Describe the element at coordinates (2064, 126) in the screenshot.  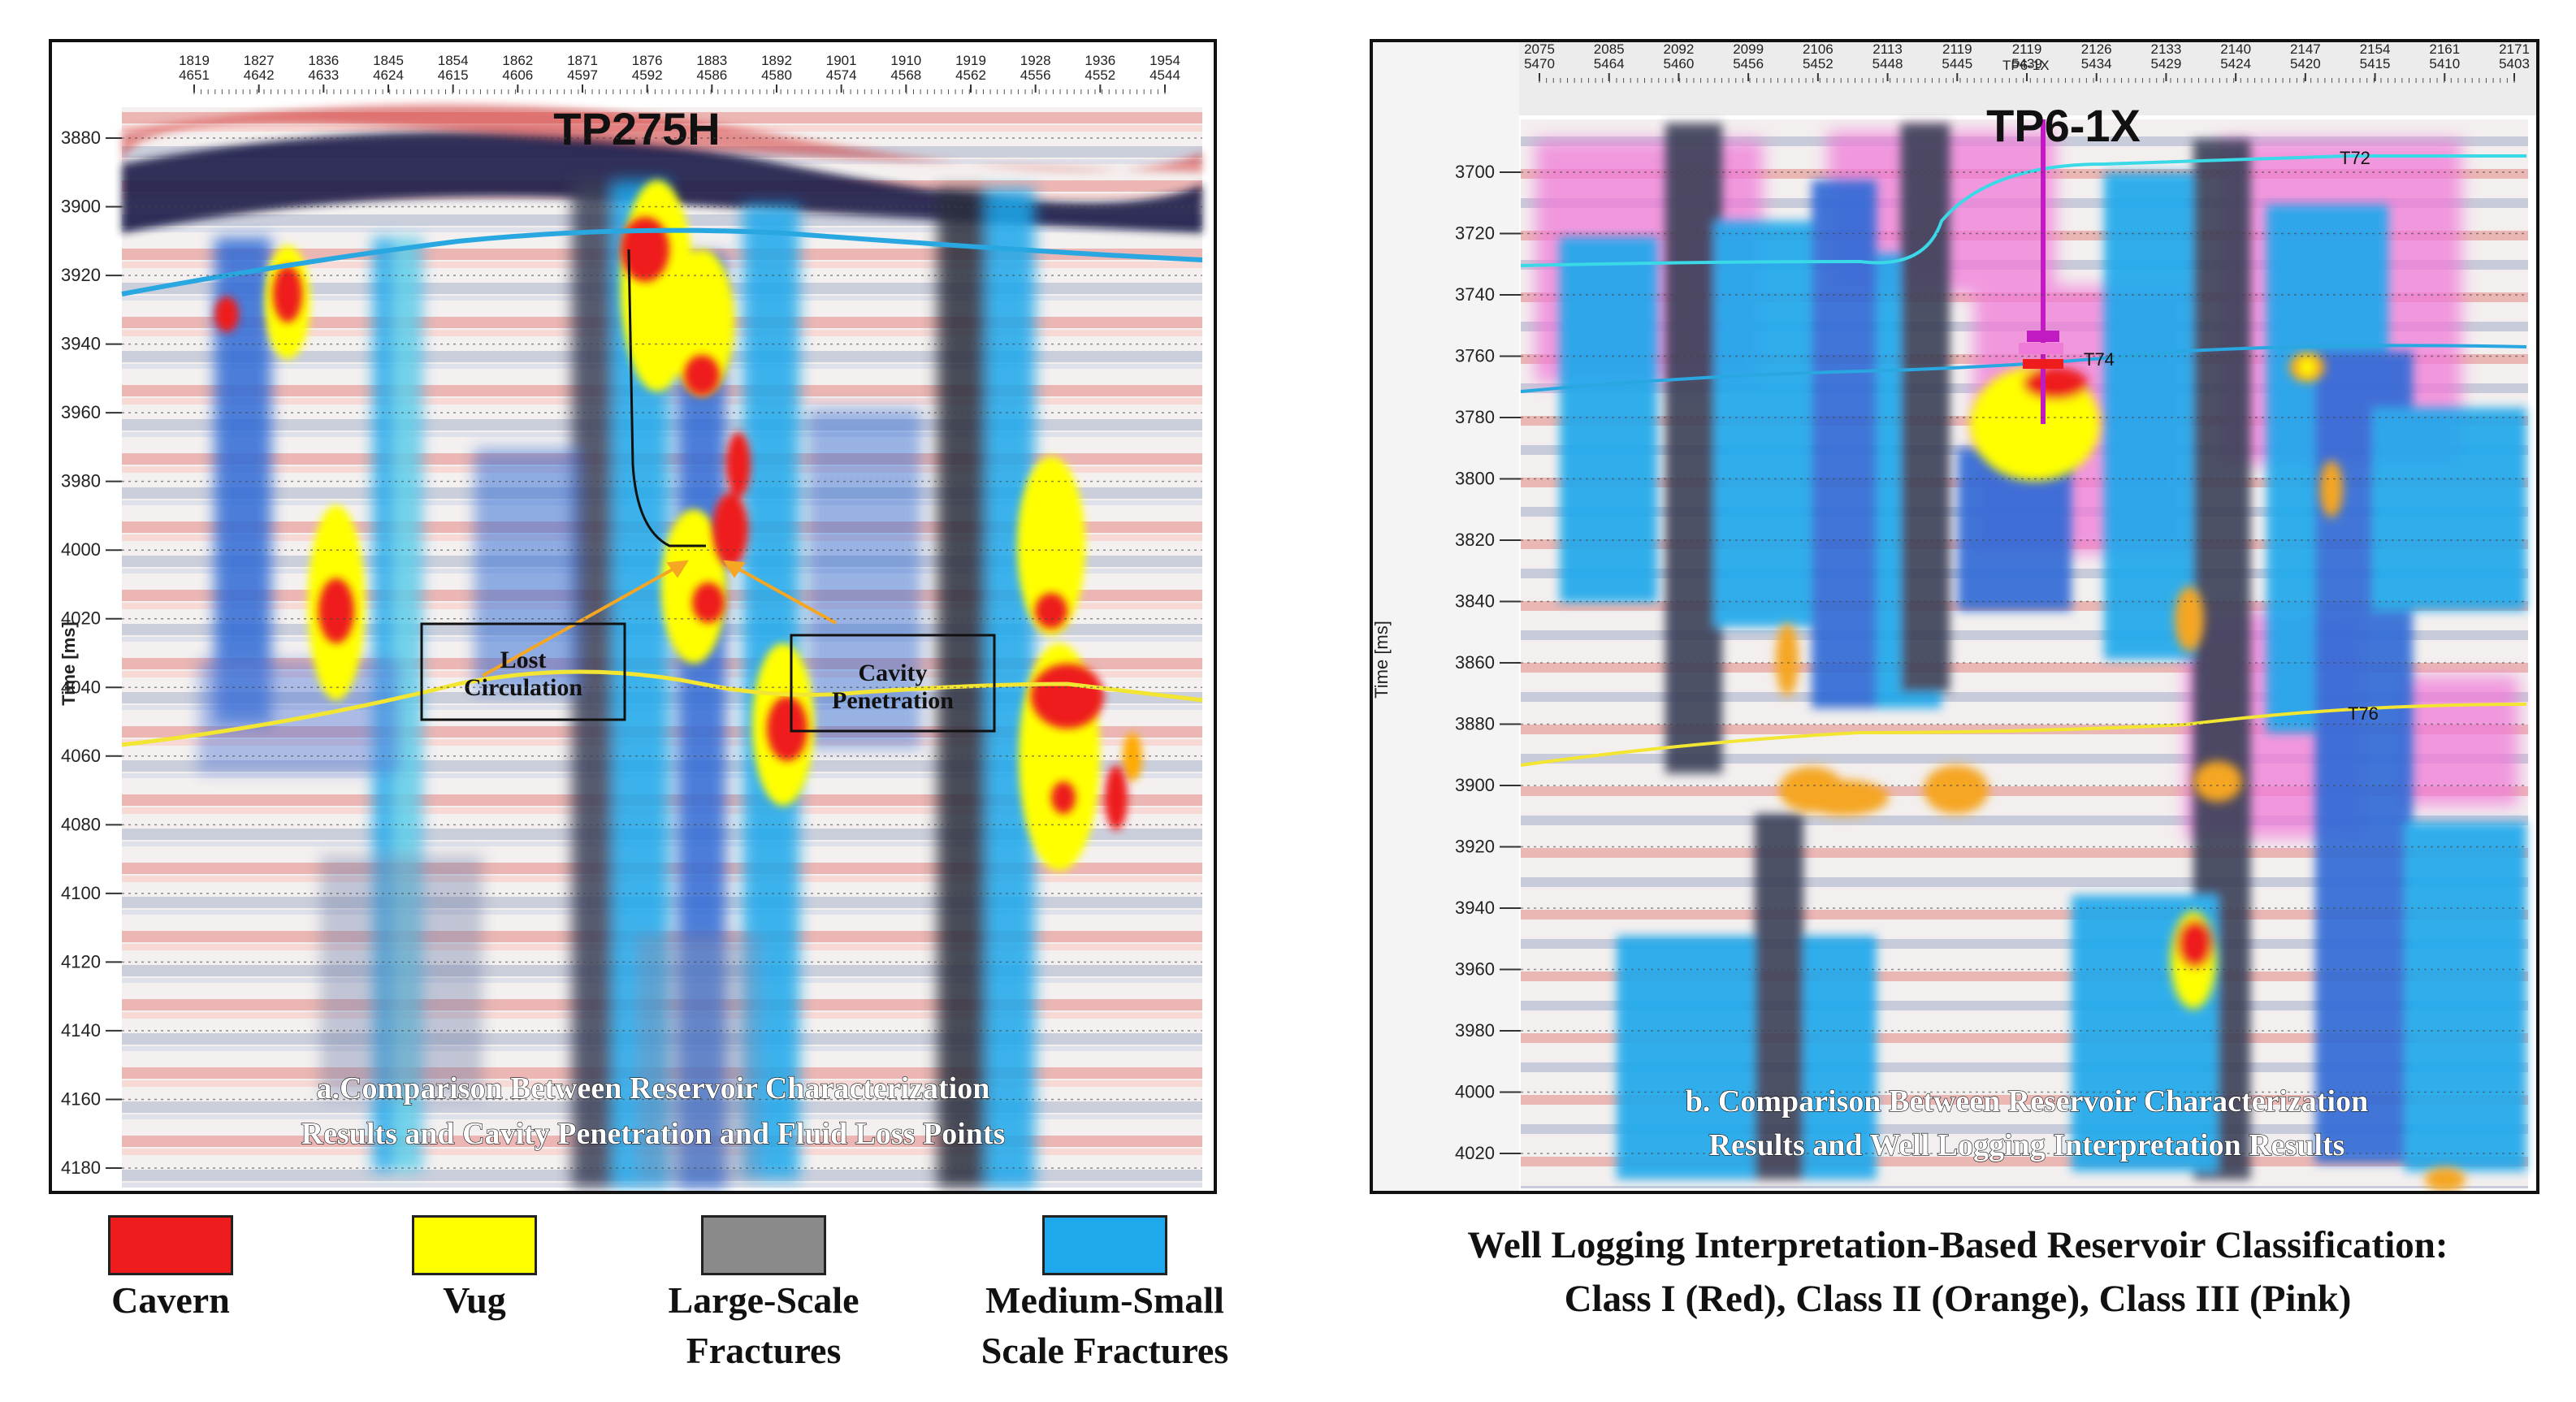
I see `well-name-b: TP6-1X` at that location.